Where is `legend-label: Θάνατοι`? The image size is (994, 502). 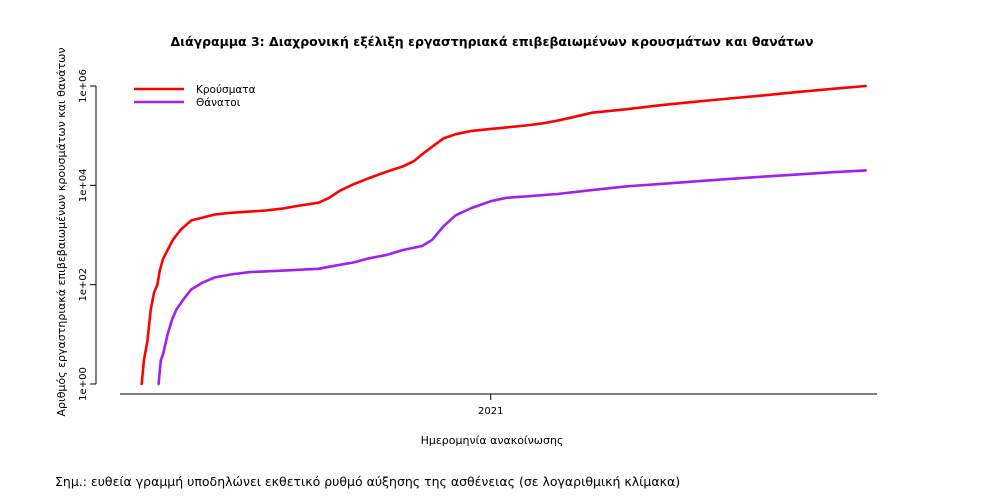
legend-label: Θάνατοι is located at coordinates (218, 103).